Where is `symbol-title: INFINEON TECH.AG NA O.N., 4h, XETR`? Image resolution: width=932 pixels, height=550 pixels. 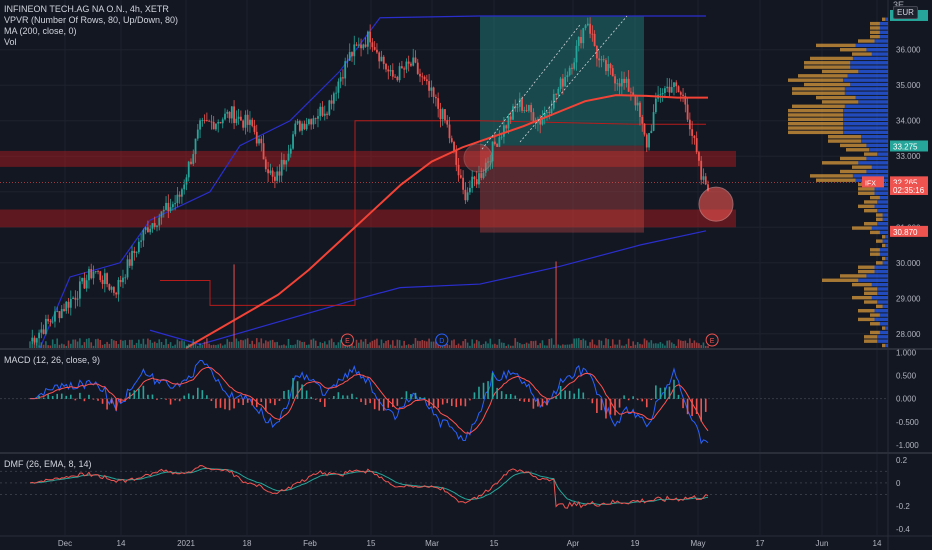
symbol-title: INFINEON TECH.AG NA O.N., 4h, XETR is located at coordinates (86, 9).